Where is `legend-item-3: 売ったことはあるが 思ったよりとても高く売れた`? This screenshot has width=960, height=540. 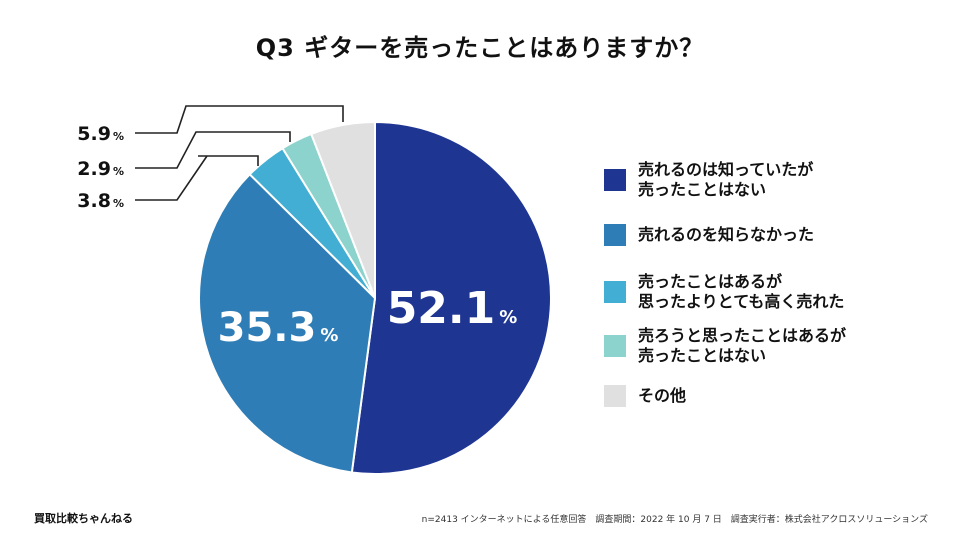
legend-item-3: 売ったことはあるが 思ったよりとても高く売れた is located at coordinates (724, 292).